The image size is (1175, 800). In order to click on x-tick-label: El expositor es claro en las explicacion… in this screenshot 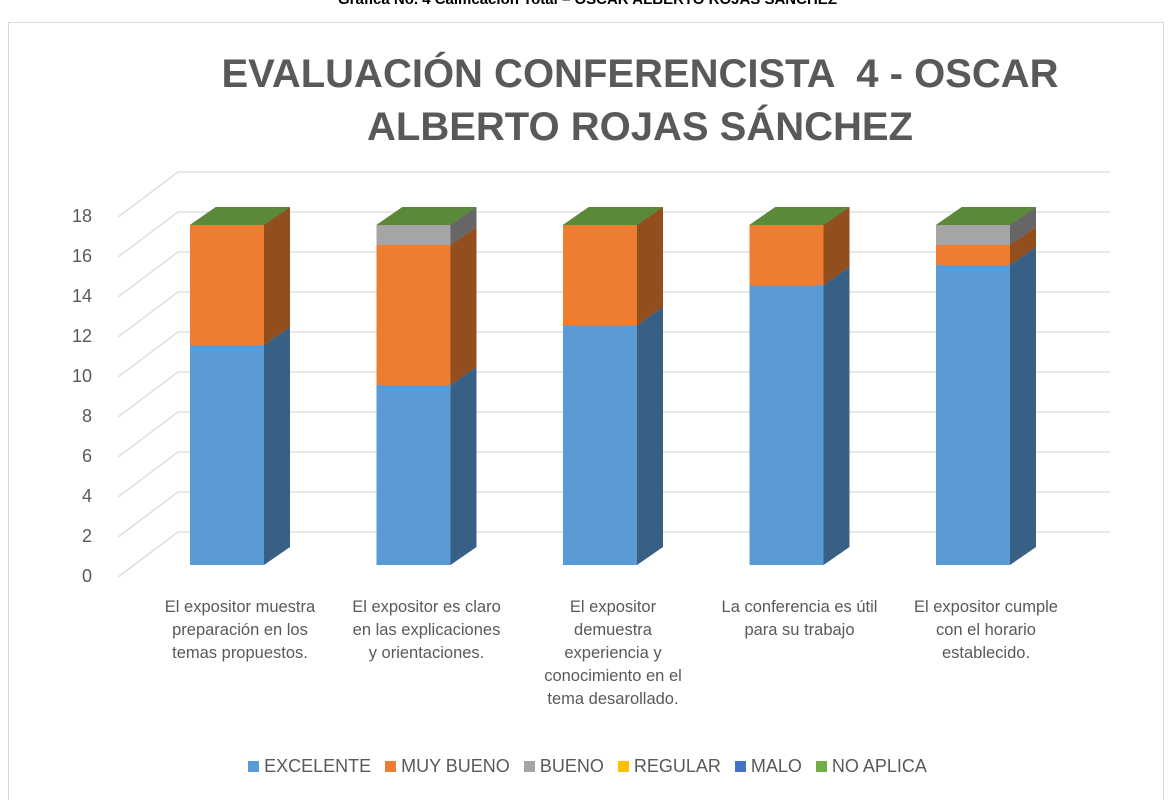, I will do `click(426, 630)`.